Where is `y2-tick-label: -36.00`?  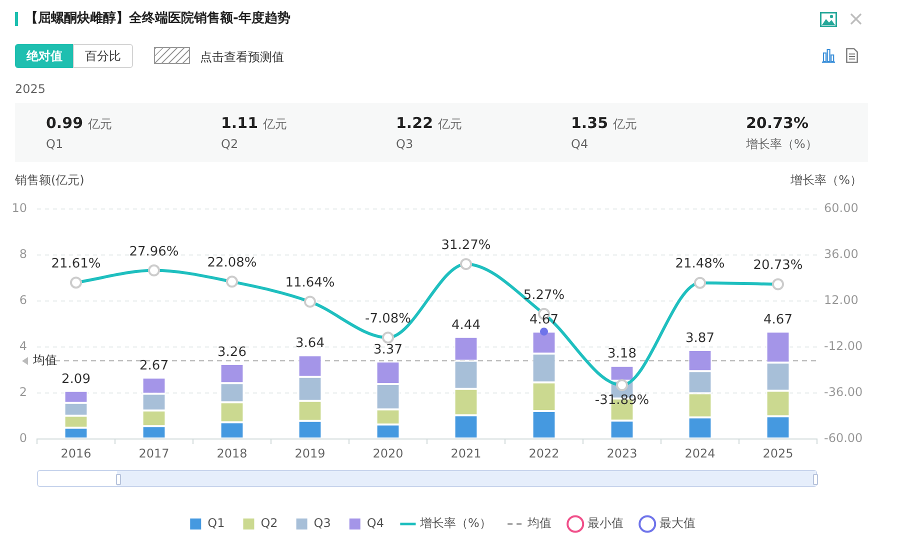 y2-tick-label: -36.00 is located at coordinates (843, 392).